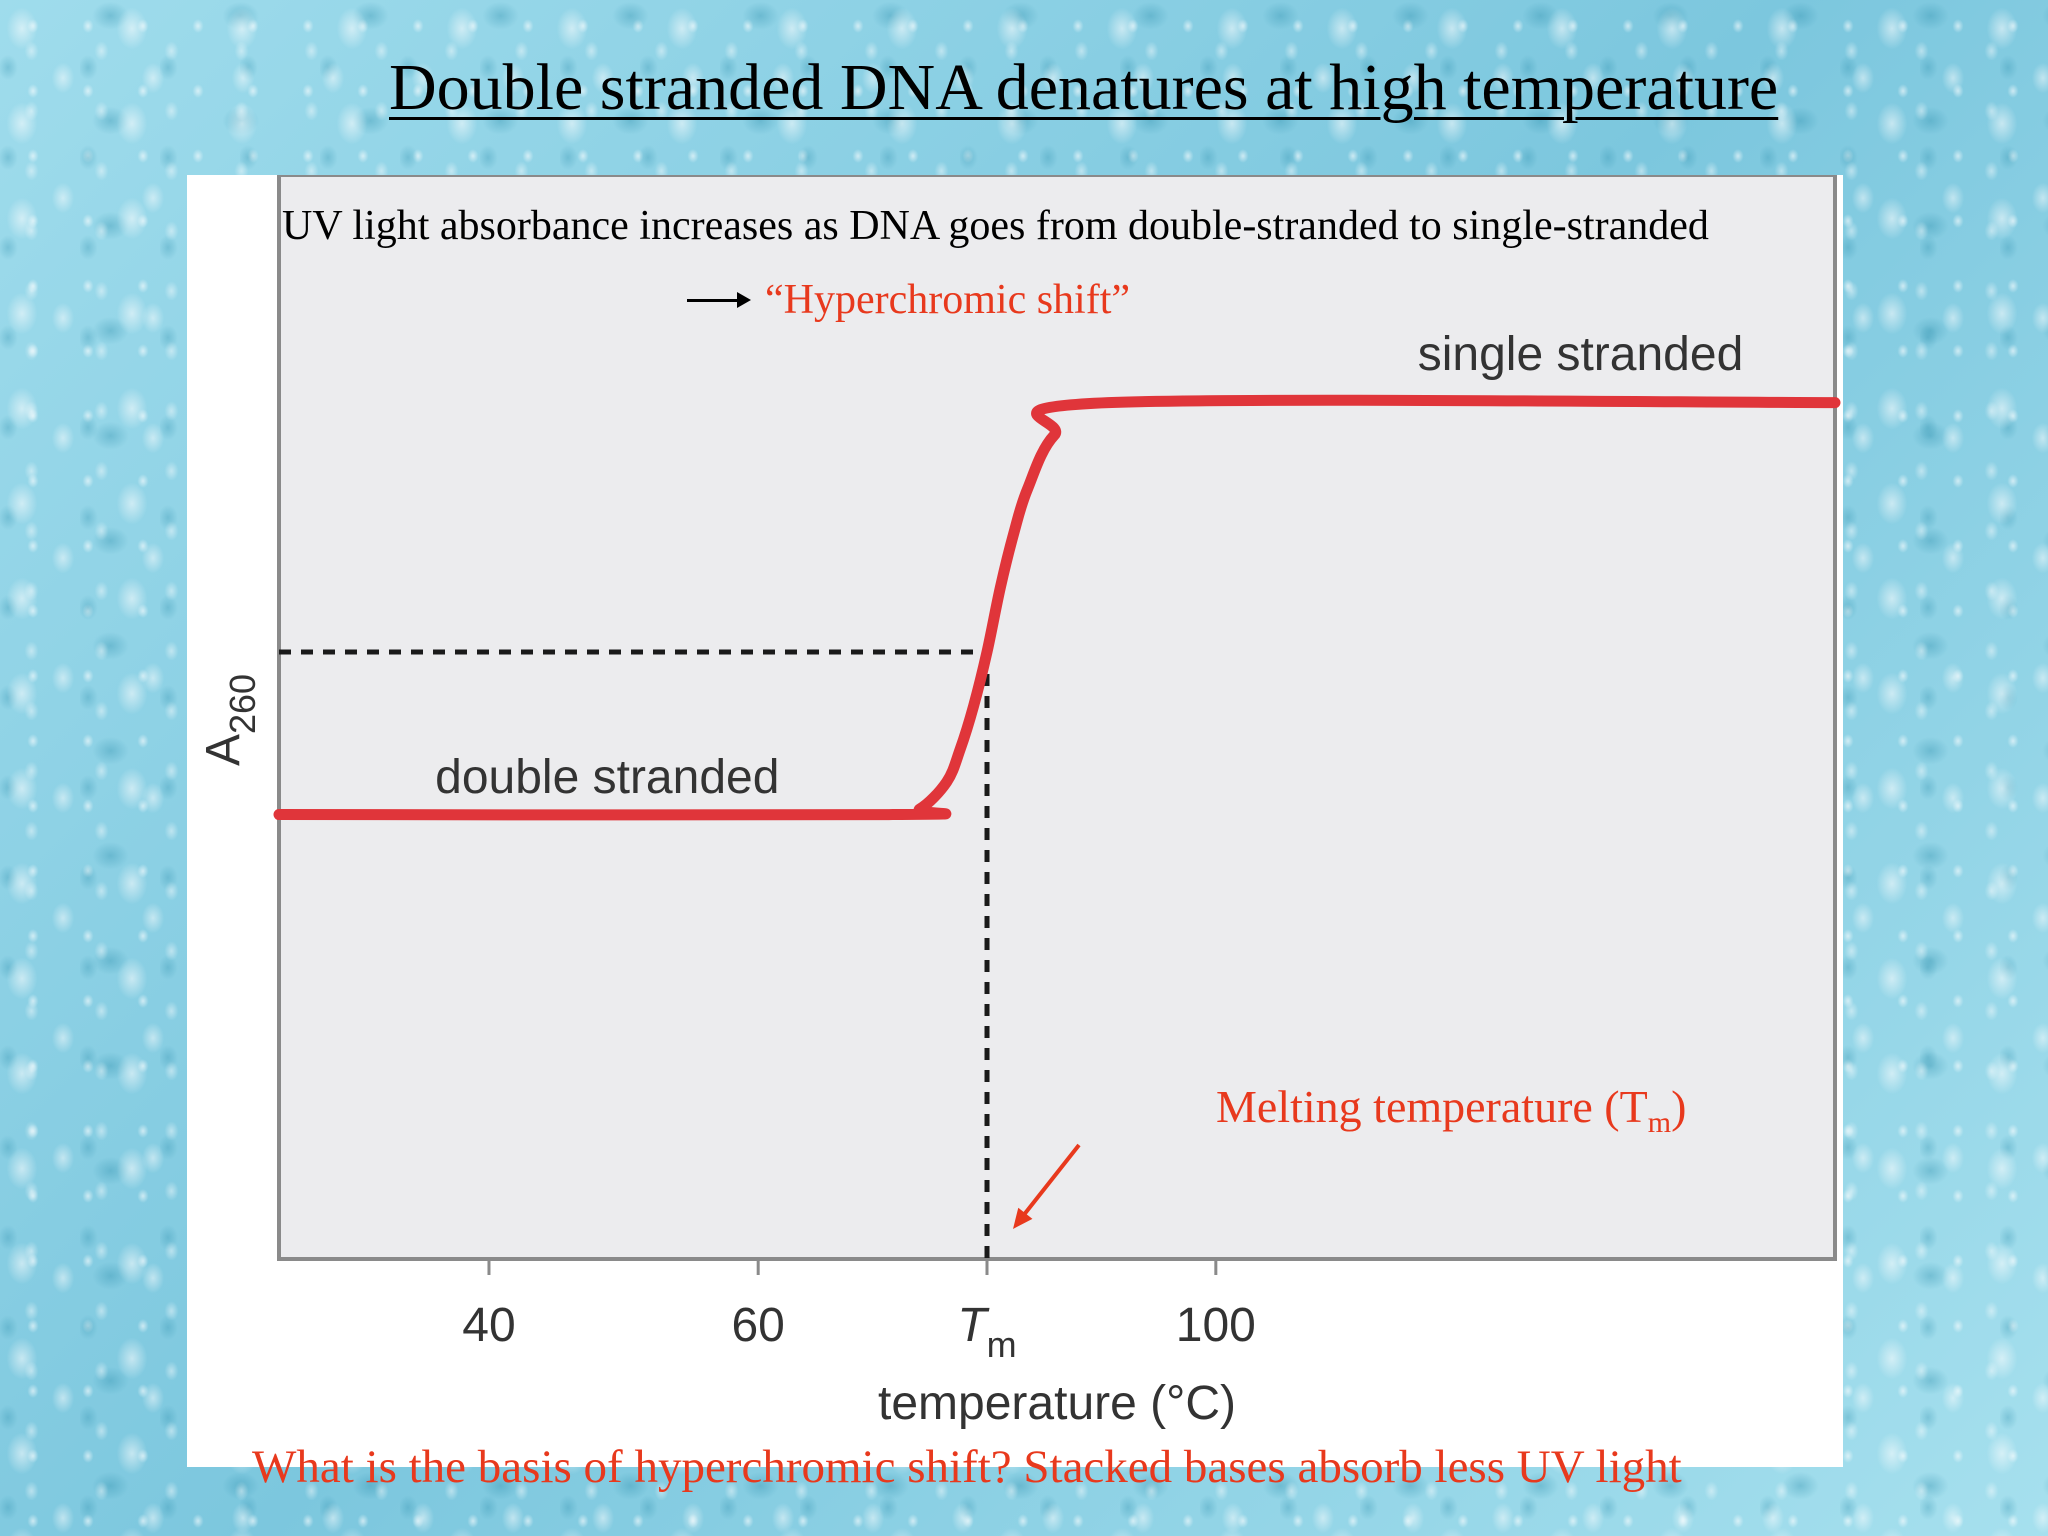  Describe the element at coordinates (757, 1325) in the screenshot. I see `x-tick-label: 60` at that location.